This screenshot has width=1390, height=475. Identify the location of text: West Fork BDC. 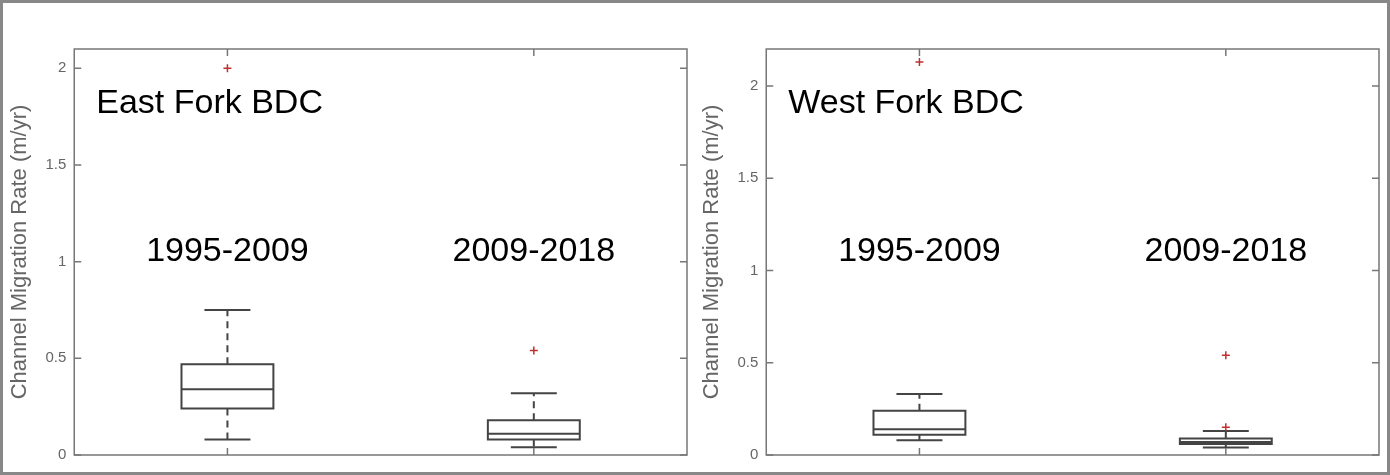
(906, 101).